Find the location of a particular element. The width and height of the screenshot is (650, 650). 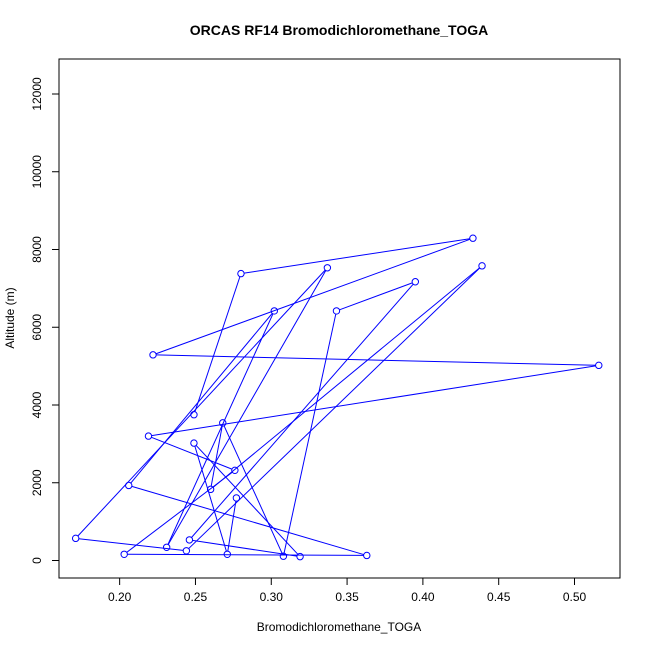

y-tick-label: 4000 is located at coordinates (37, 404).